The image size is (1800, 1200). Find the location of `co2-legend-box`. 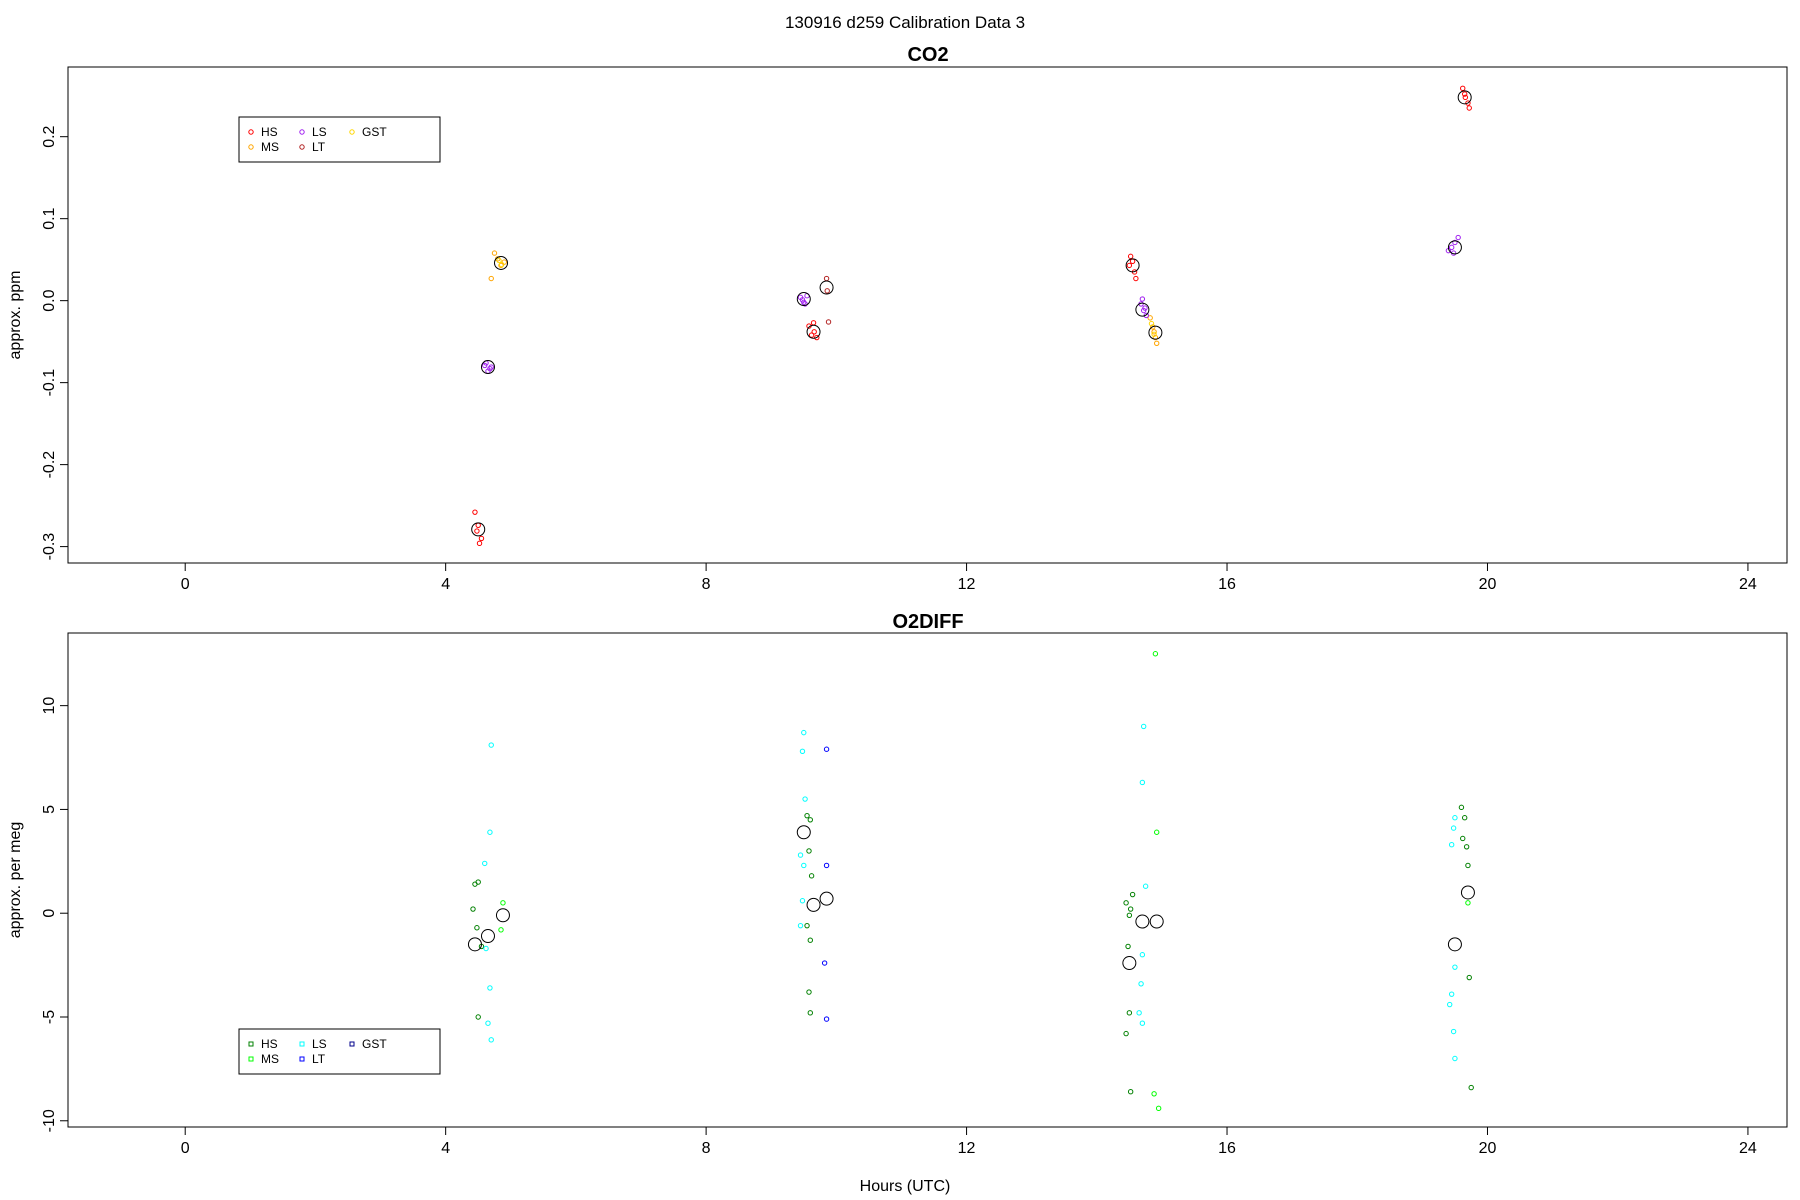

co2-legend-box is located at coordinates (339, 139).